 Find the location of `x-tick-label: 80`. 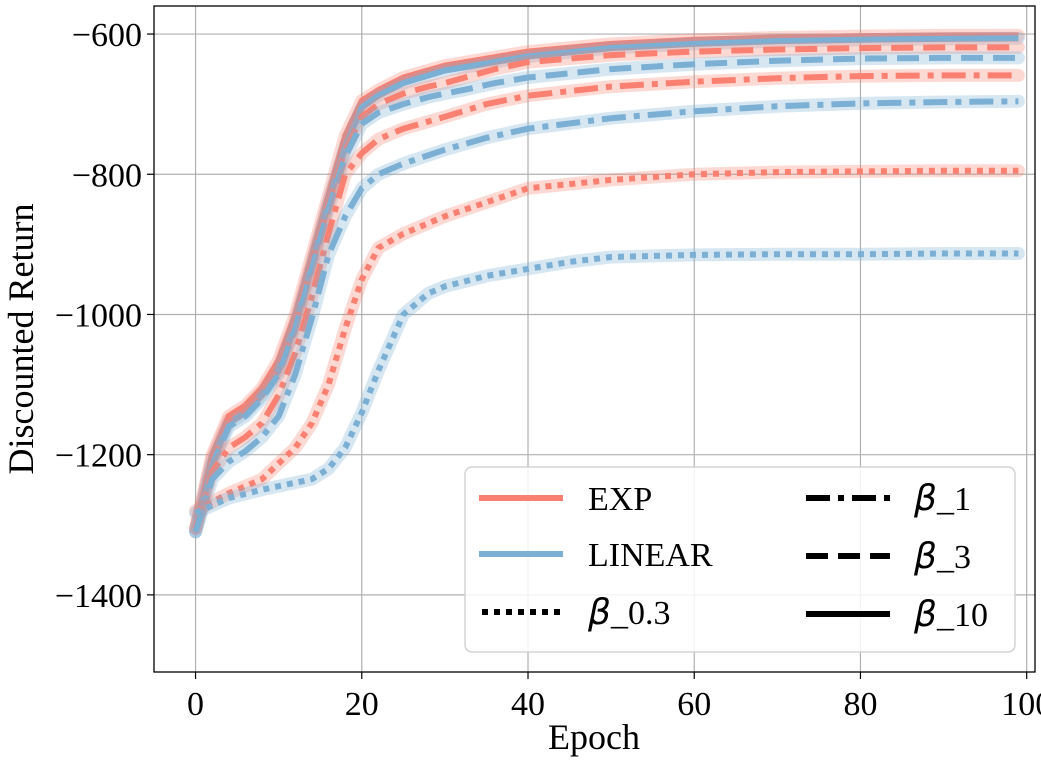

x-tick-label: 80 is located at coordinates (860, 704).